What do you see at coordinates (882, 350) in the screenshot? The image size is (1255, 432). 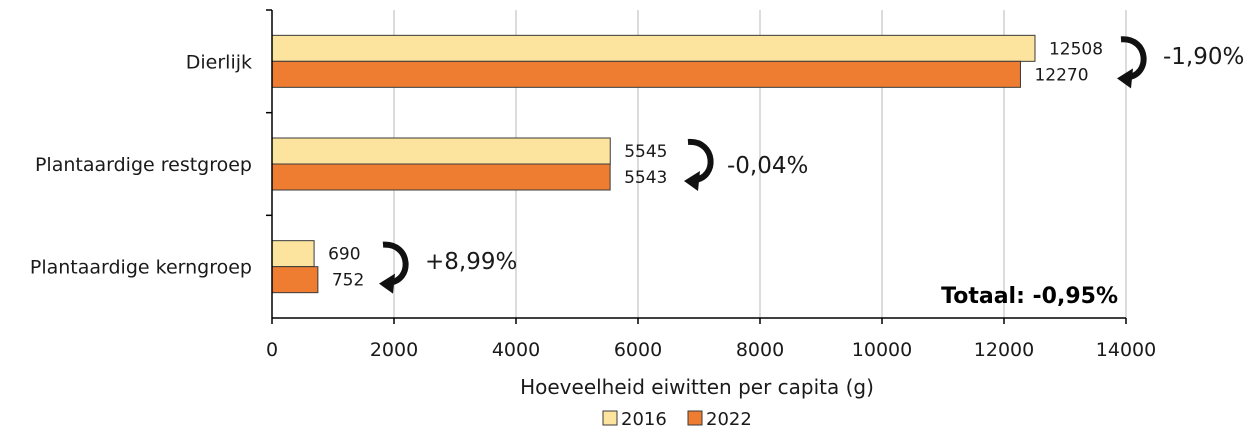 I see `x-tick-label: 10000` at bounding box center [882, 350].